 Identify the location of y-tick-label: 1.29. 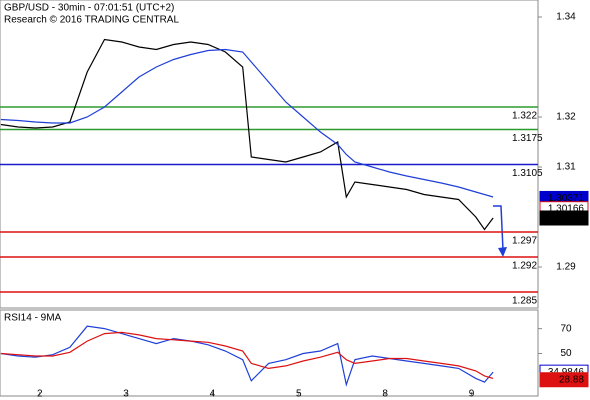
(566, 267).